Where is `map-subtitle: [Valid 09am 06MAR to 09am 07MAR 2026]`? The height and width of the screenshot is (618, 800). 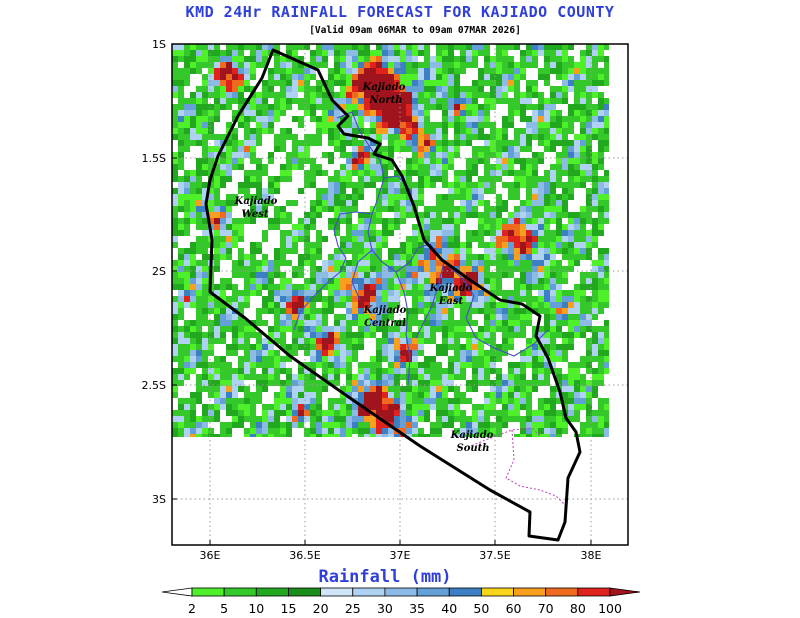 map-subtitle: [Valid 09am 06MAR to 09am 07MAR 2026] is located at coordinates (415, 30).